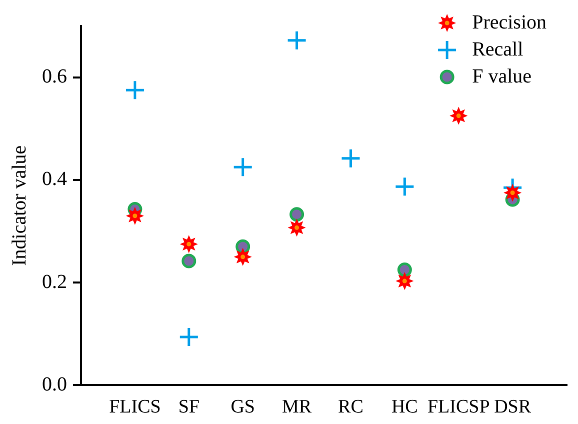 This screenshot has height=424, width=578. I want to click on x-tick-label: DSR, so click(513, 407).